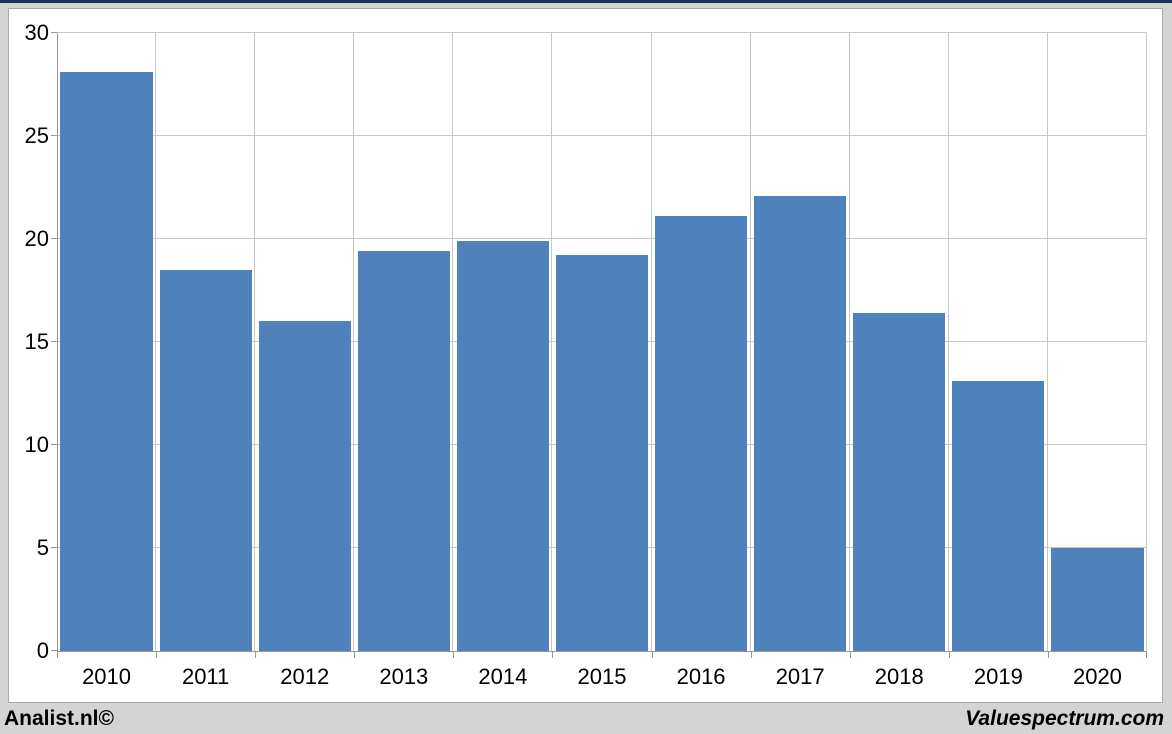 The height and width of the screenshot is (734, 1172). I want to click on bar-2011, so click(205, 460).